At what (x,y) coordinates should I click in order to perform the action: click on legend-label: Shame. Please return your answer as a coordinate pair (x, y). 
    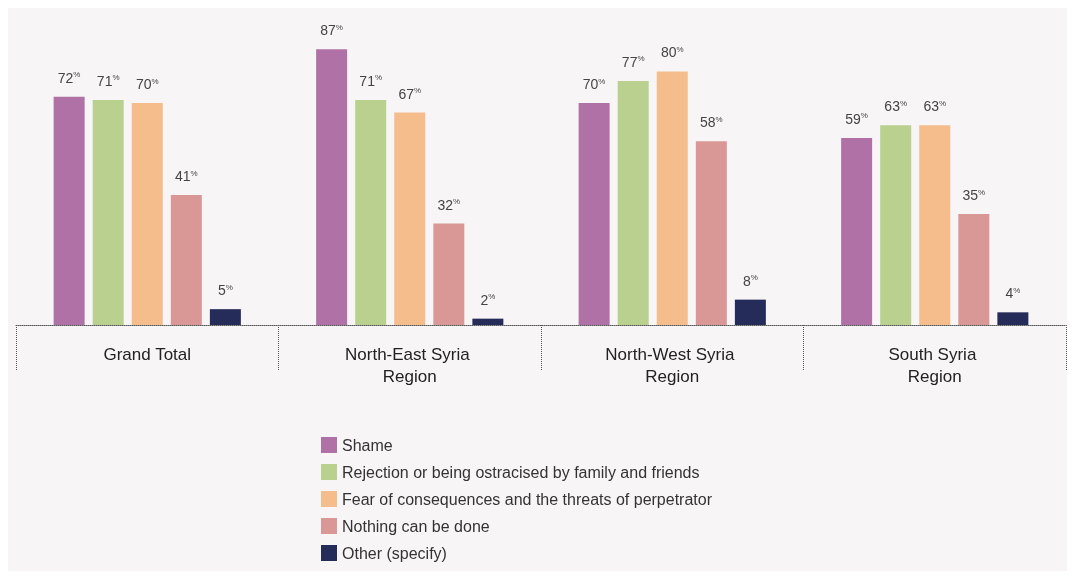
    Looking at the image, I should click on (367, 445).